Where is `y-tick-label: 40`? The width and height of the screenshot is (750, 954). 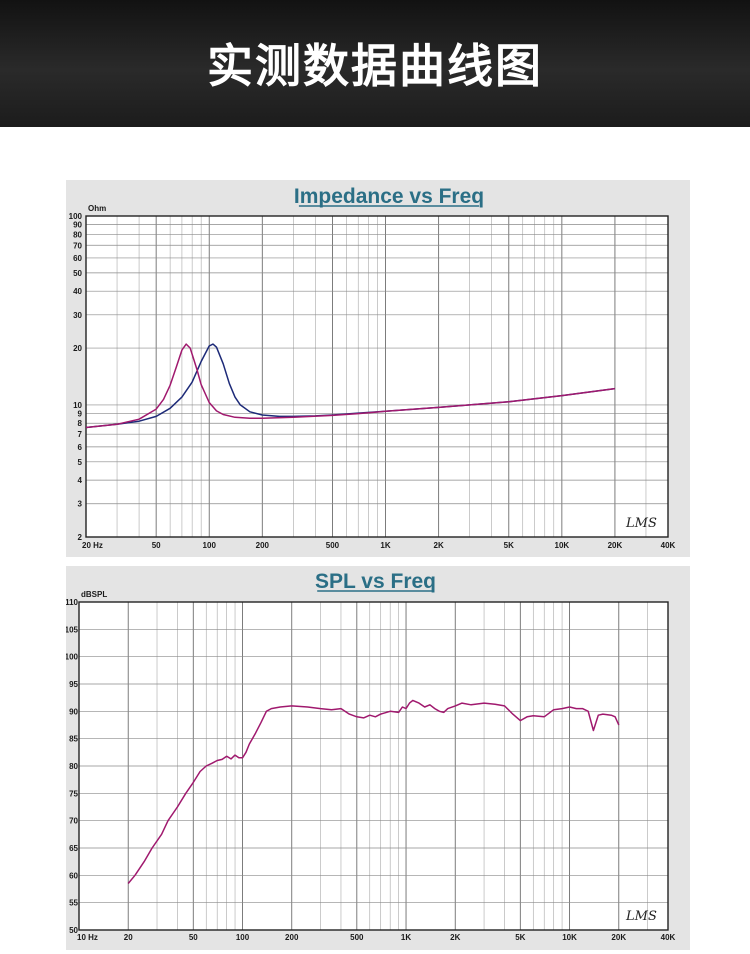
y-tick-label: 40 is located at coordinates (77, 291).